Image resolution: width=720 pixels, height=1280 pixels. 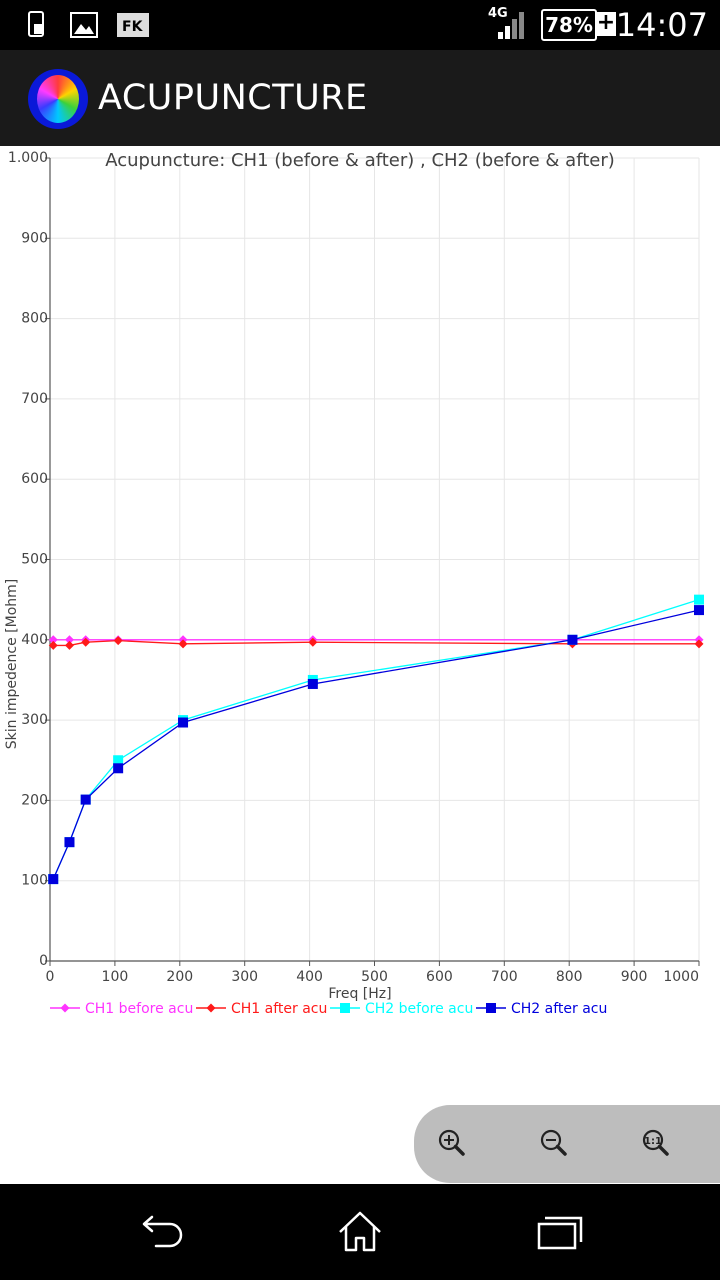 I want to click on legend-entry: CH1 before acu, so click(x=121, y=1009).